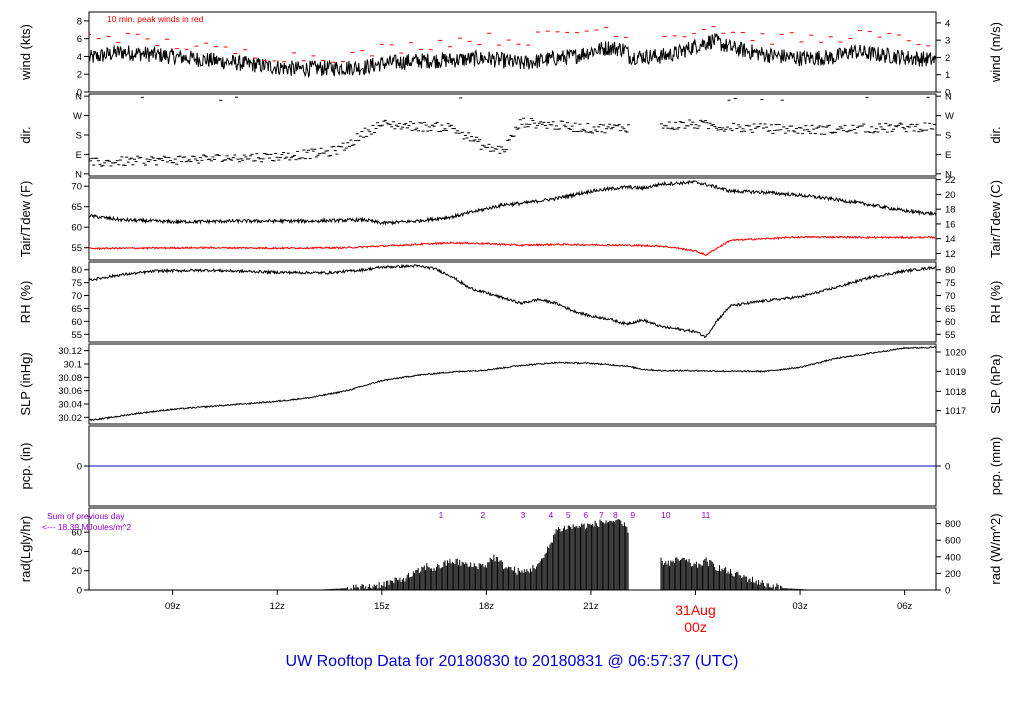 The width and height of the screenshot is (1024, 705). What do you see at coordinates (76, 552) in the screenshot?
I see `left-tick-label: 40` at bounding box center [76, 552].